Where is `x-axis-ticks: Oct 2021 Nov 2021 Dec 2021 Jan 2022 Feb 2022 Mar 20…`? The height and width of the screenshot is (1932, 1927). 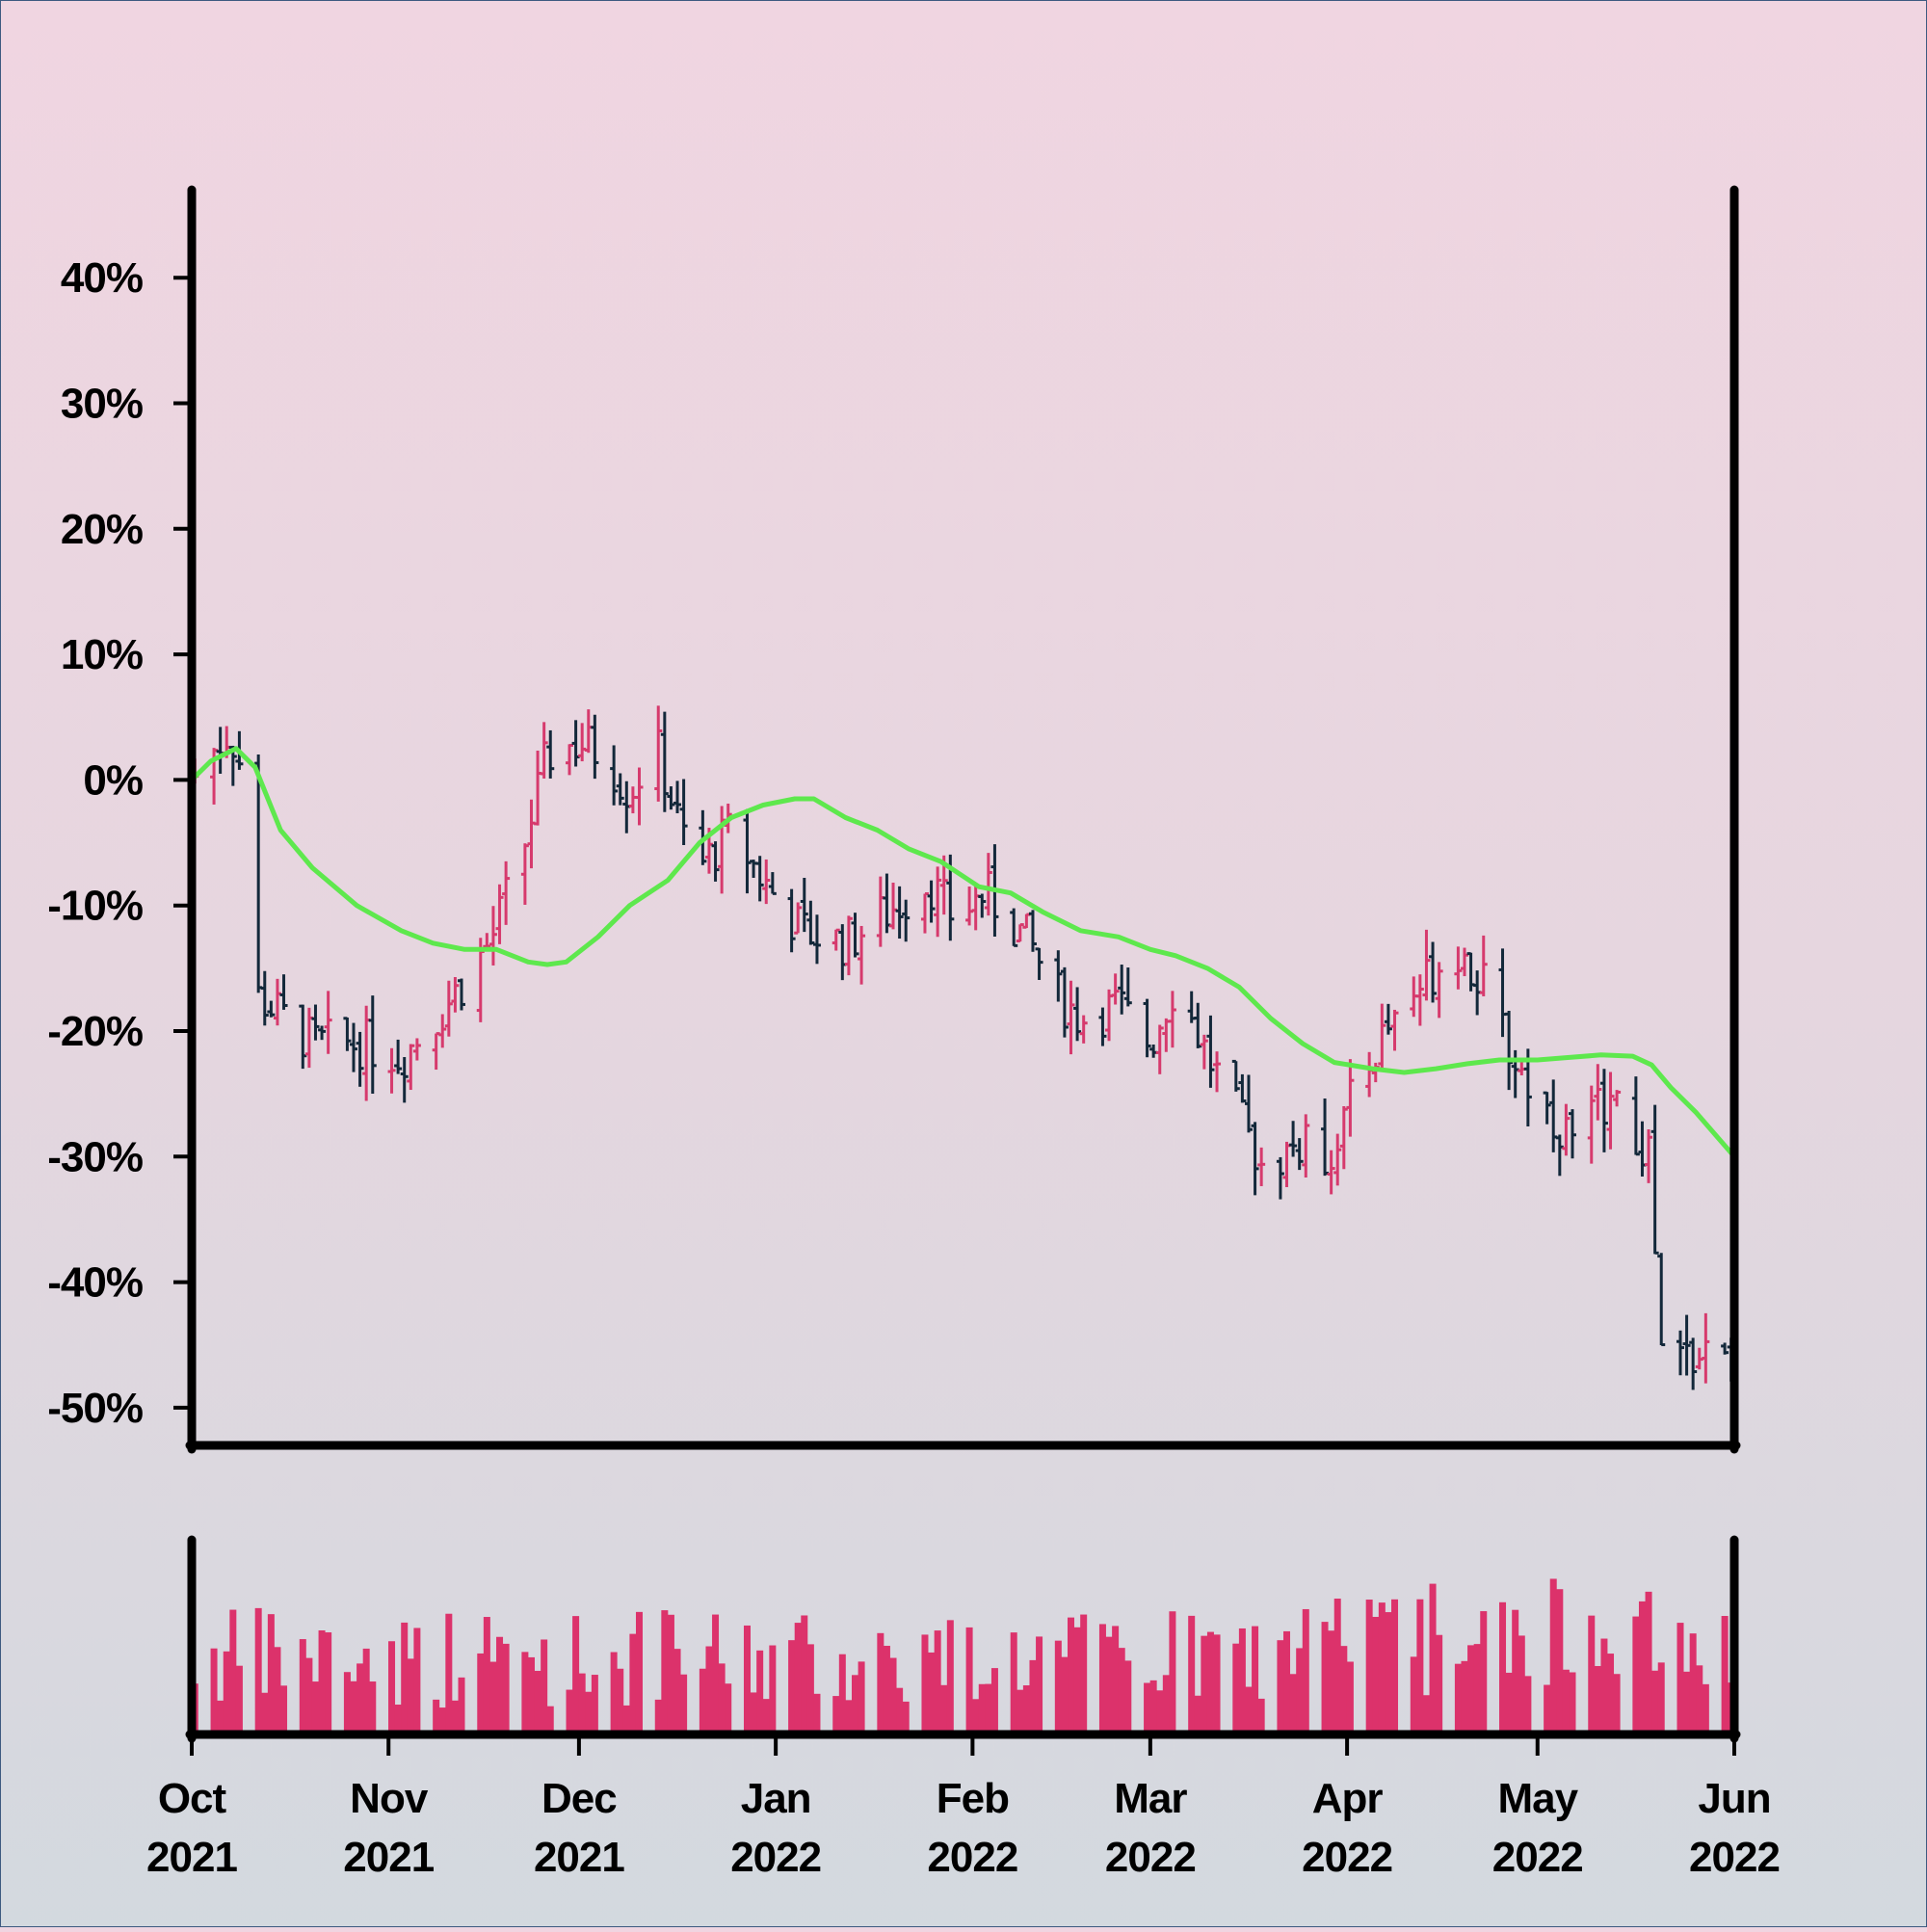 x-axis-ticks: Oct 2021 Nov 2021 Dec 2021 Jan 2022 Feb 2022 Mar 20… is located at coordinates (963, 1809).